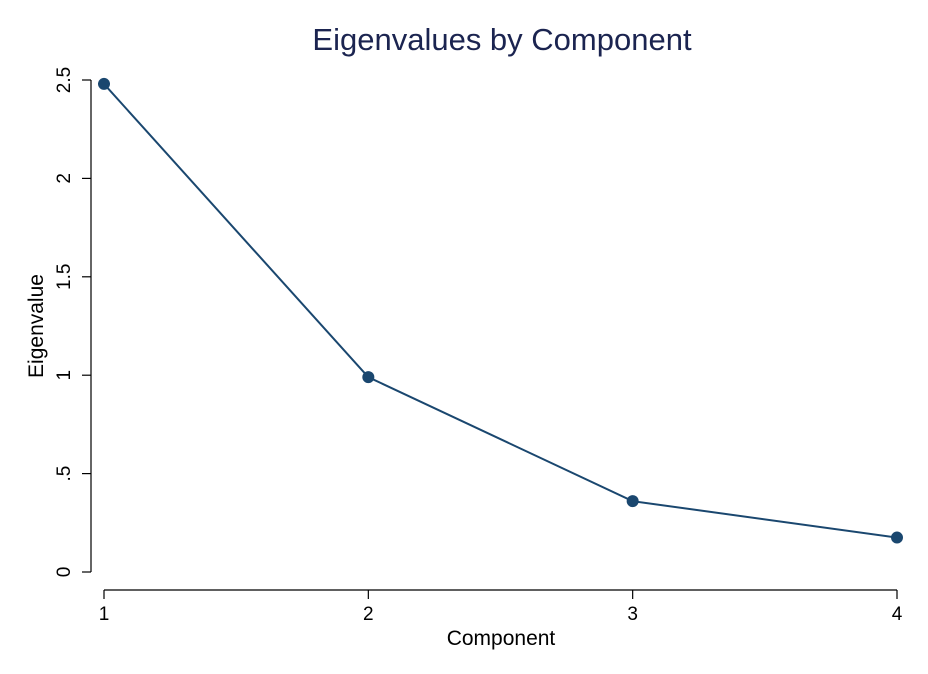 The width and height of the screenshot is (928, 674). What do you see at coordinates (64, 80) in the screenshot?
I see `y-tick-label: 2.5` at bounding box center [64, 80].